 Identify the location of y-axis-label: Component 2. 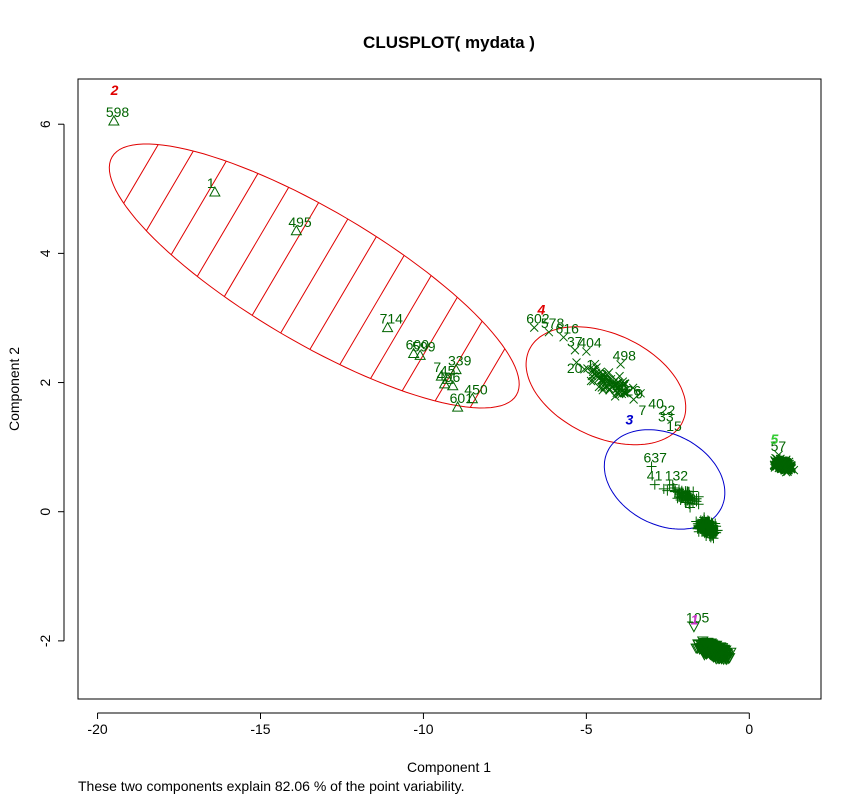
(14, 389).